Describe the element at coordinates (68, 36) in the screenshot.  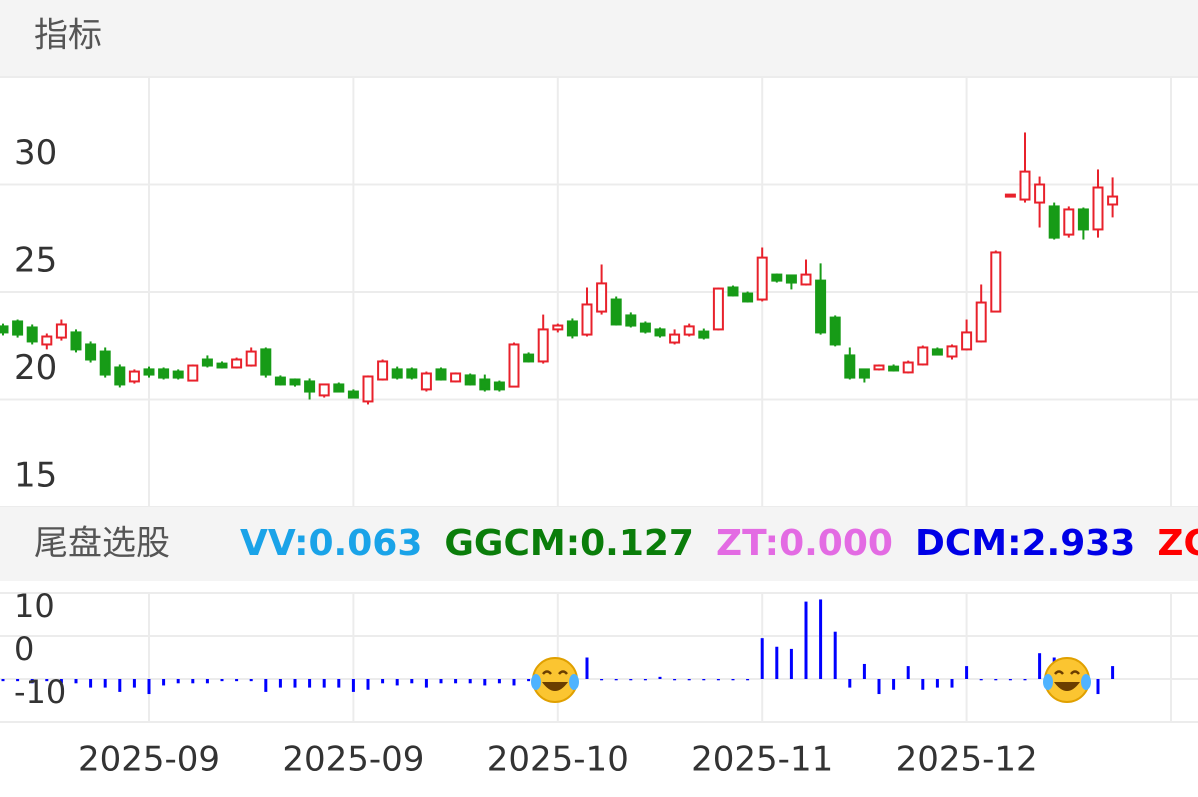
I see `header-title: 指标` at that location.